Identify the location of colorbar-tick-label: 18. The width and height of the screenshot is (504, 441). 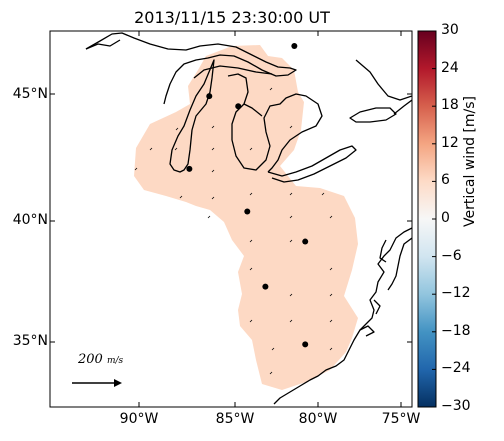
(450, 105).